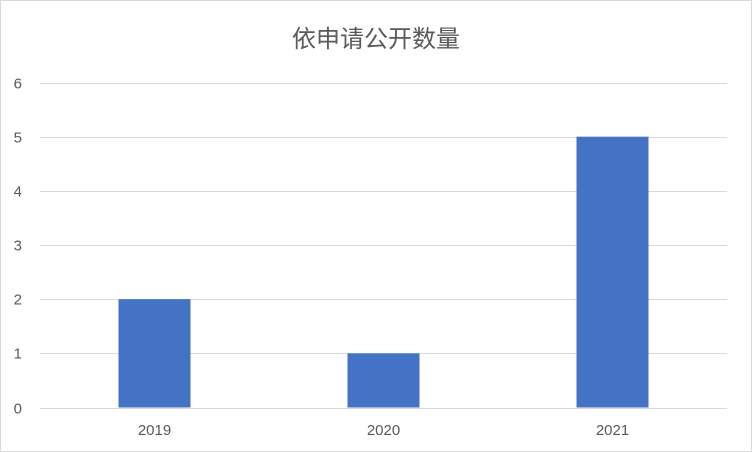 This screenshot has height=452, width=752. Describe the element at coordinates (18, 192) in the screenshot. I see `y-tick-label: 4` at that location.